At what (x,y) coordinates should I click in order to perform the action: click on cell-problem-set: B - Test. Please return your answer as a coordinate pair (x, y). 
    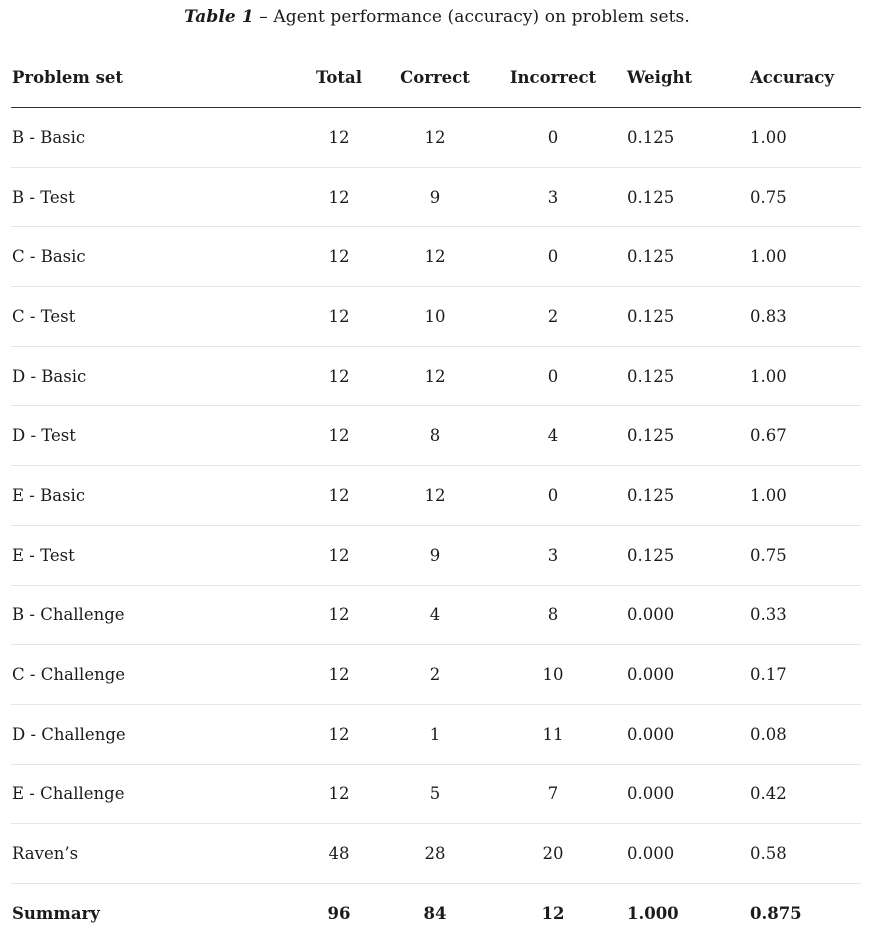
    Looking at the image, I should click on (142, 197).